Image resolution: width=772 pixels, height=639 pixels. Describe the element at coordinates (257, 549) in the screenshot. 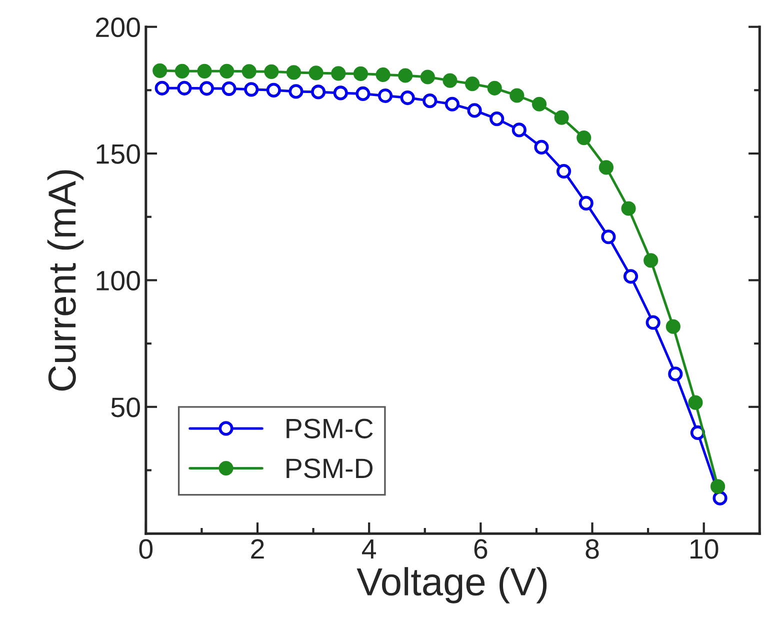

I see `x-tick-label: 2` at that location.